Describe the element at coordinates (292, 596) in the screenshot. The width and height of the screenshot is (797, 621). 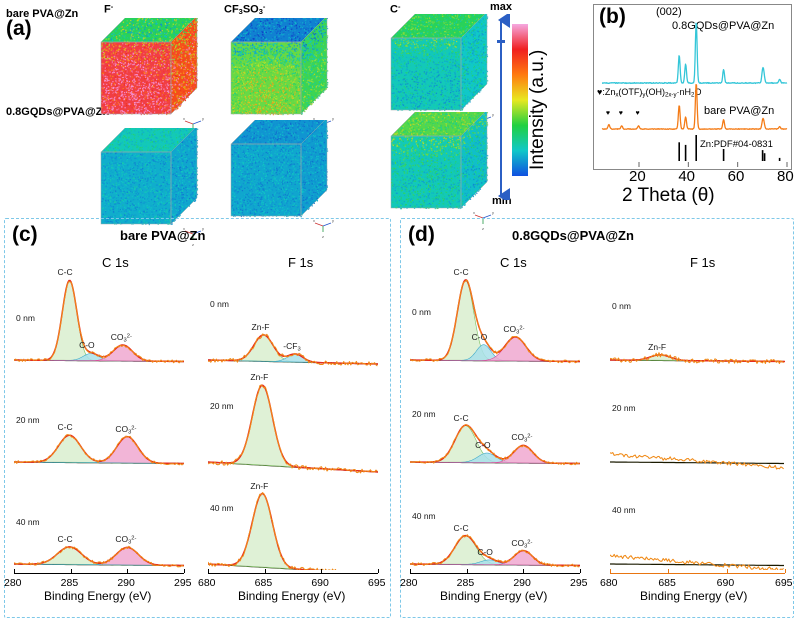
I see `panel-c-f1s-xaxis-title: Binding Energy (eV)` at that location.